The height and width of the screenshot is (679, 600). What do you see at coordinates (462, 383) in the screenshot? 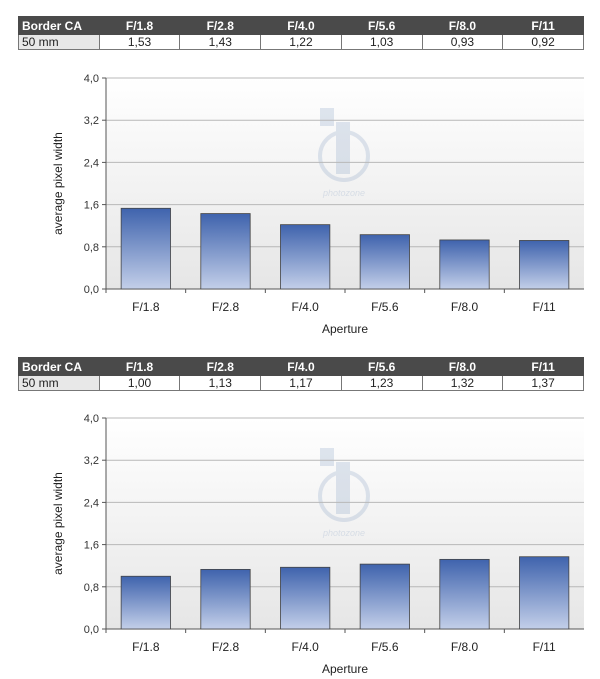
I see `table-cell: 1,32` at bounding box center [462, 383].